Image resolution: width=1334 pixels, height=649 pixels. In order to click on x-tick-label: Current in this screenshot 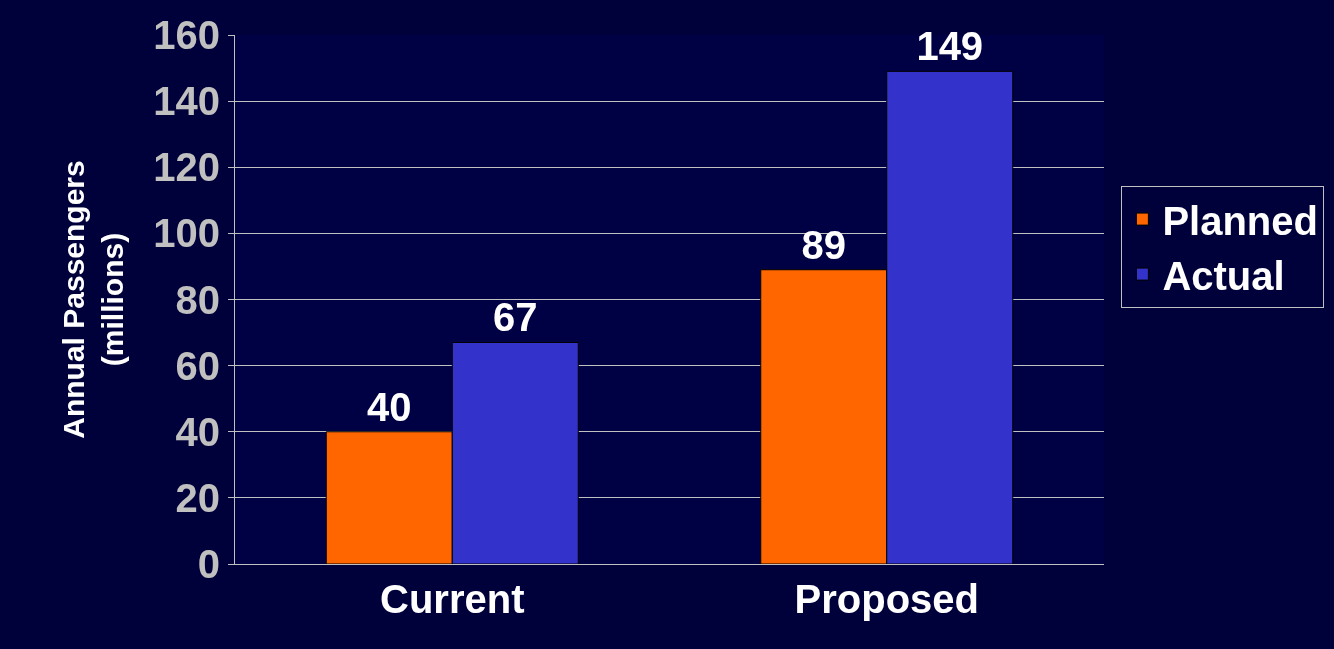, I will do `click(452, 599)`.